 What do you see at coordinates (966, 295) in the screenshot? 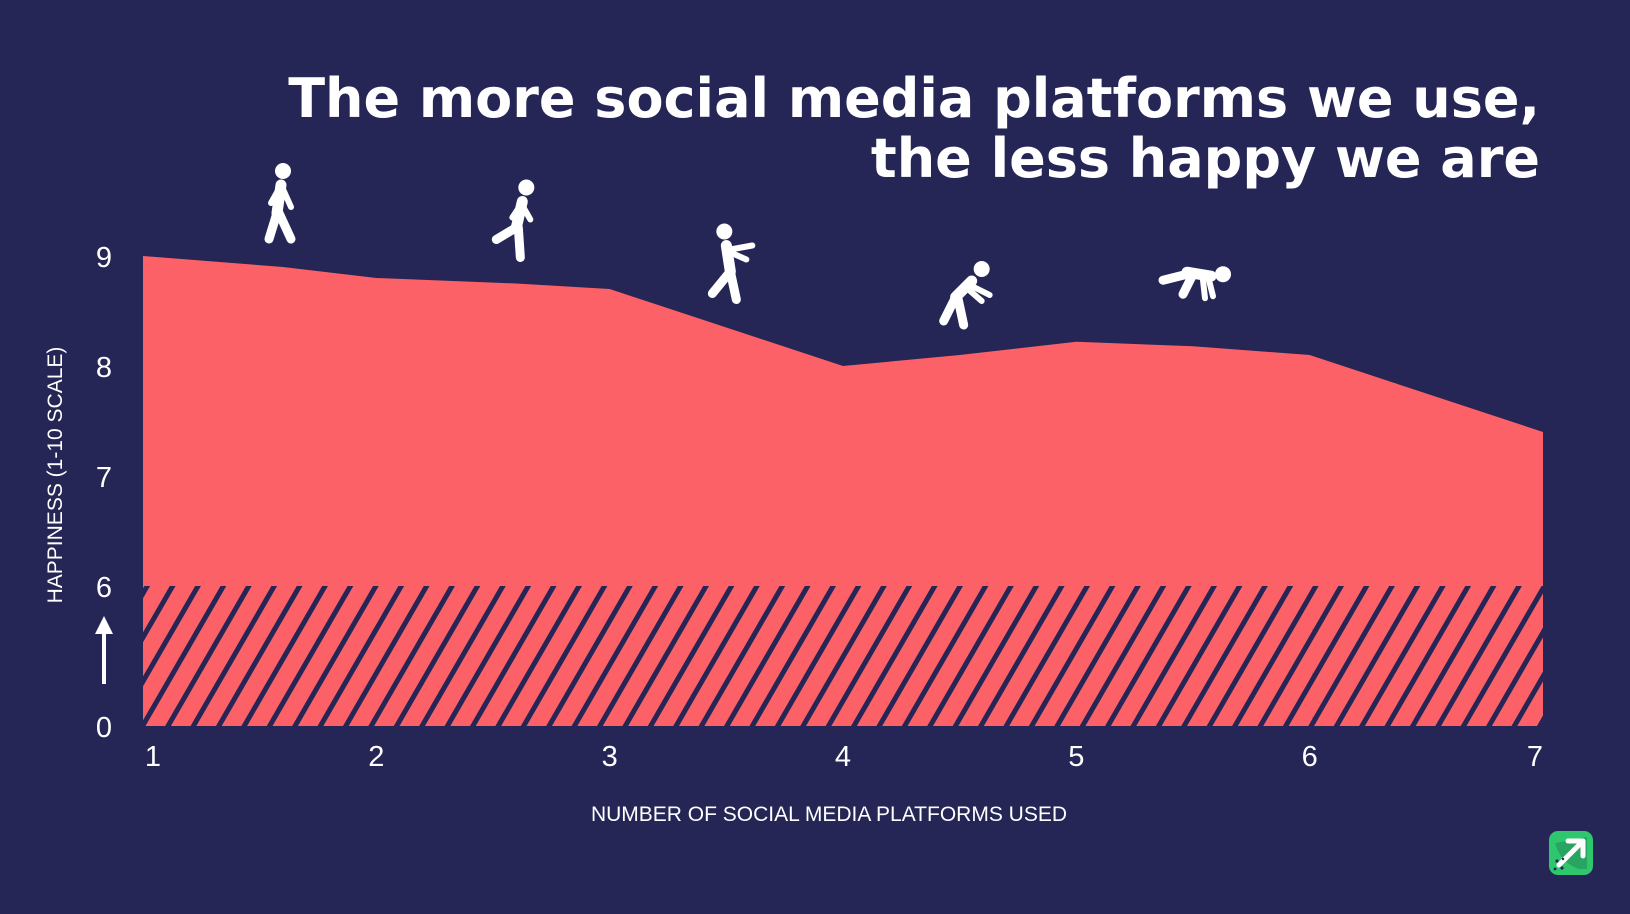
I see `hunched-person-icon` at bounding box center [966, 295].